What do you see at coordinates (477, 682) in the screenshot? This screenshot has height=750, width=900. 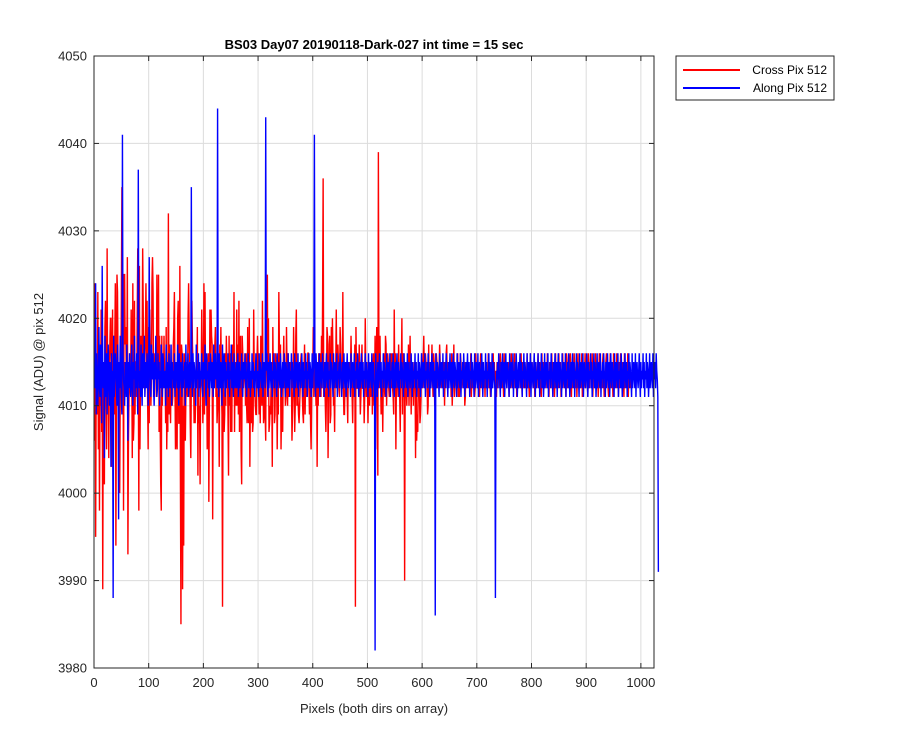 I see `x-tick-label: 700` at bounding box center [477, 682].